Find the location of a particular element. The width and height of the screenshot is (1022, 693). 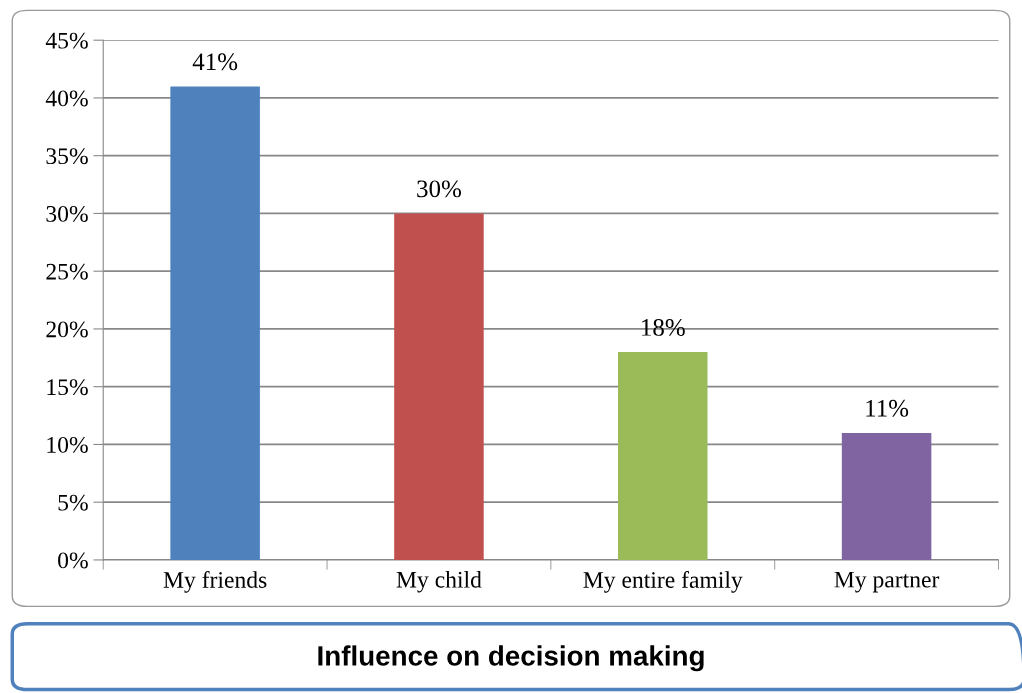

y-tick-label: 30% is located at coordinates (67, 213).